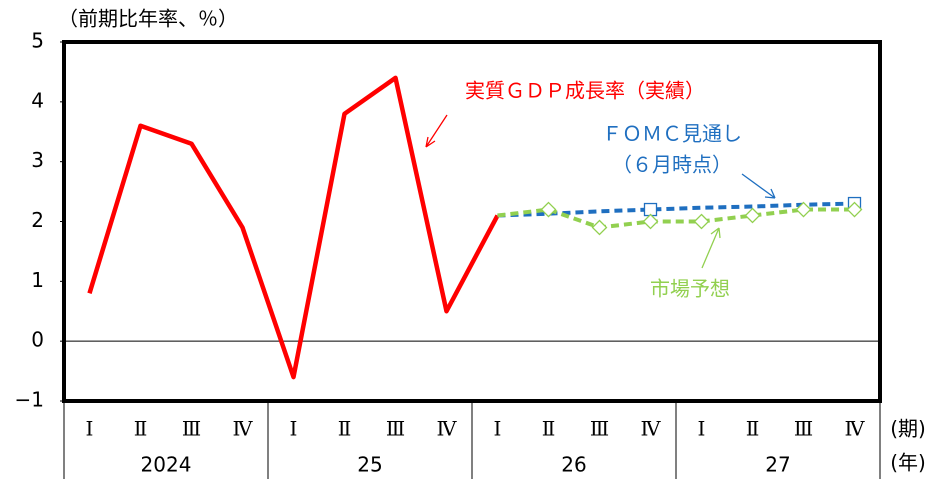 Image resolution: width=937 pixels, height=479 pixels. What do you see at coordinates (37, 160) in the screenshot?
I see `y-tick-label: 3` at bounding box center [37, 160].